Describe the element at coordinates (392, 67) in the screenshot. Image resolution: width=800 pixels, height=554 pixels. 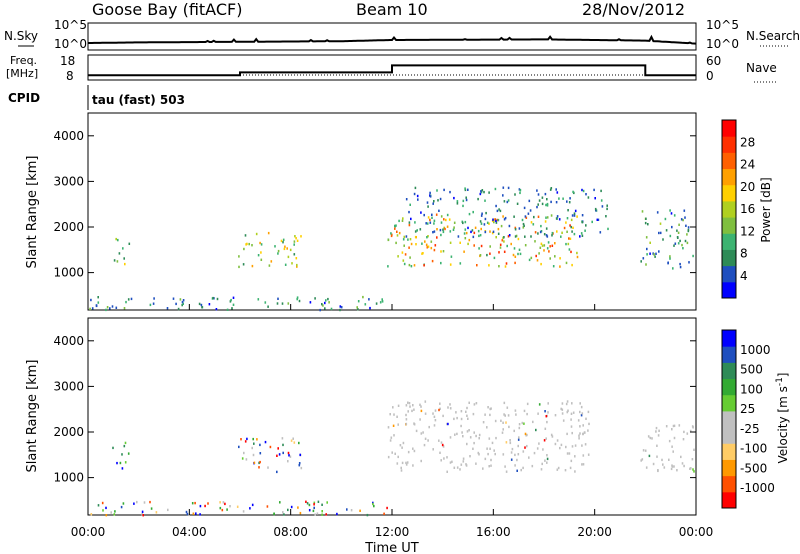
I see `freq-frame` at that location.